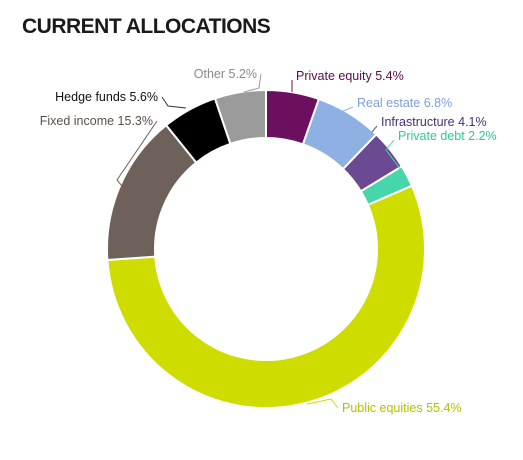 The width and height of the screenshot is (523, 460). What do you see at coordinates (252, 83) in the screenshot?
I see `leader-other` at bounding box center [252, 83].